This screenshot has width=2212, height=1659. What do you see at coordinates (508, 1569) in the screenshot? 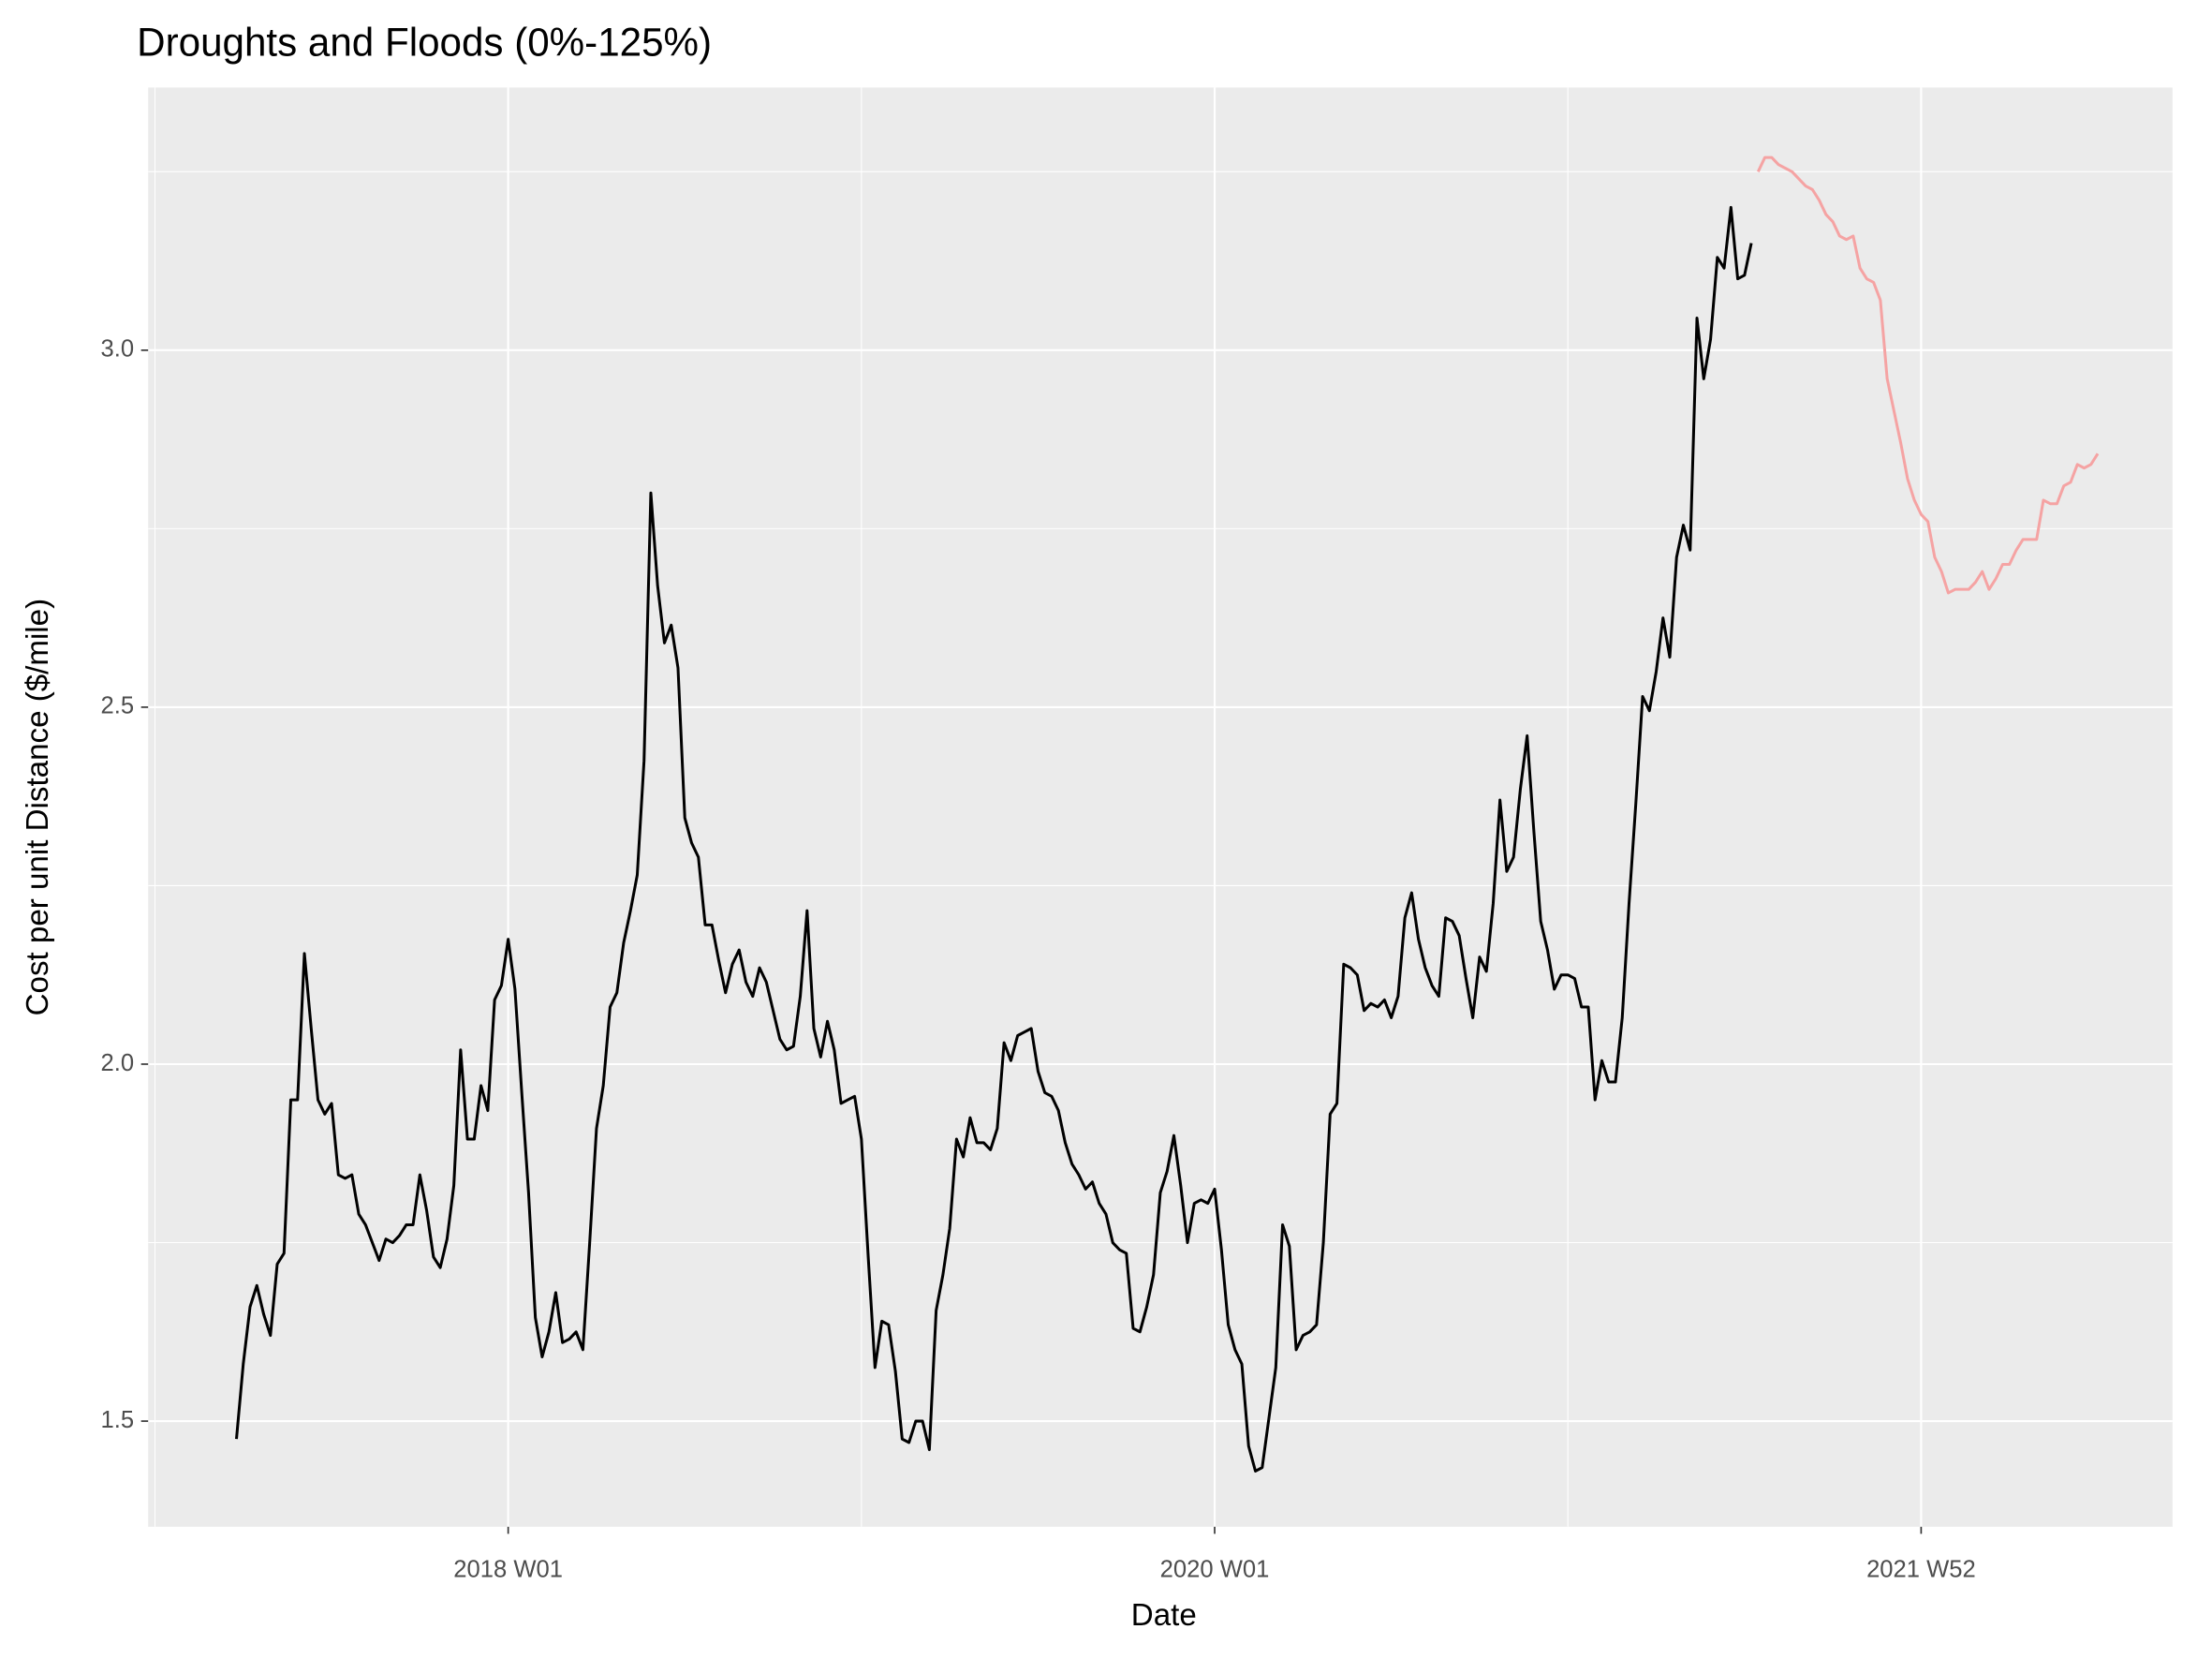
I see `x-tick-label: 2018 W01` at bounding box center [508, 1569].